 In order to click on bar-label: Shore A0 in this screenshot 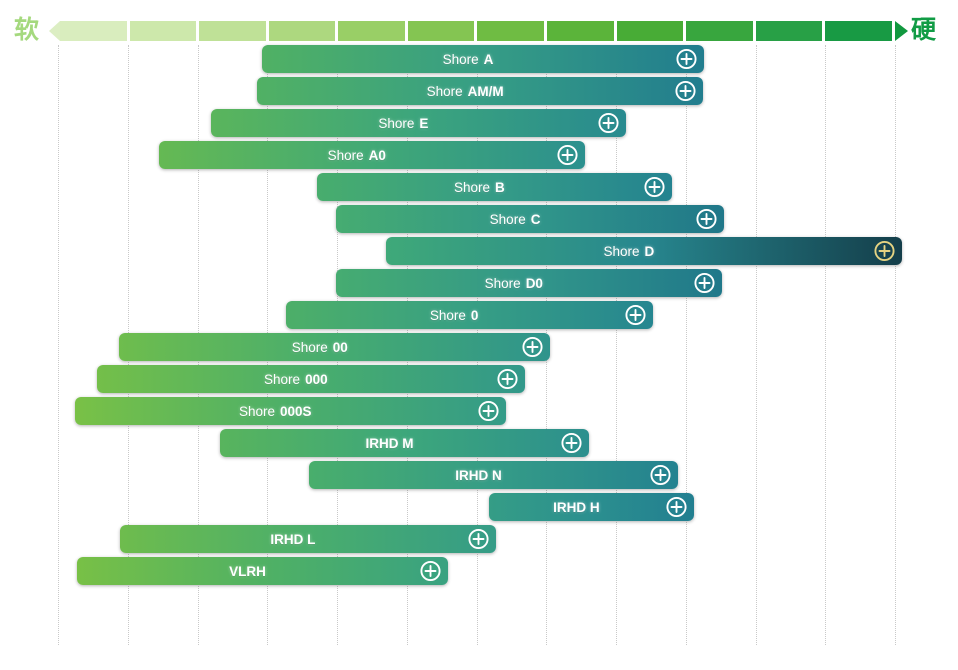, I will do `click(357, 155)`.